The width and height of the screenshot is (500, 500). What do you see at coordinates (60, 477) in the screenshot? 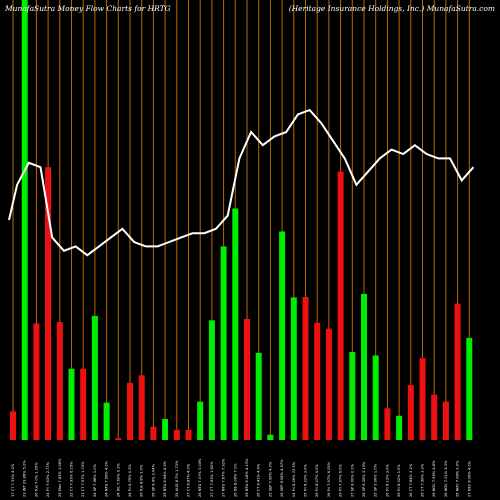
I see `x-tick-label: 25 Mon 7.83% 1.96%` at bounding box center [60, 477].